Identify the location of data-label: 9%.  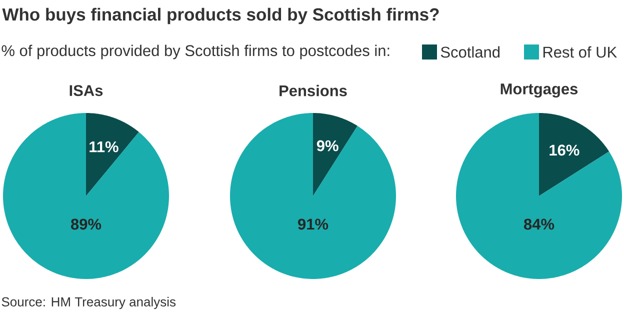
(327, 146).